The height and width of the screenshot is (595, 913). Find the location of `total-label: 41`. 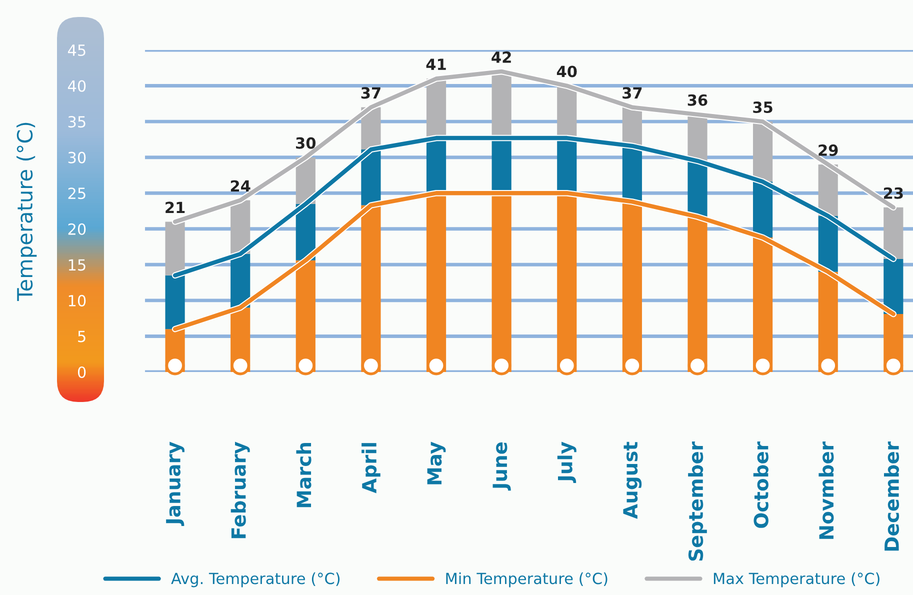

total-label: 41 is located at coordinates (436, 64).